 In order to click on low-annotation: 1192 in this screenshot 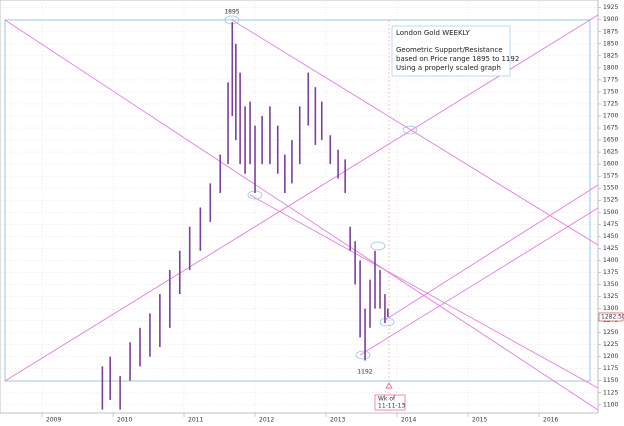, I will do `click(364, 372)`.